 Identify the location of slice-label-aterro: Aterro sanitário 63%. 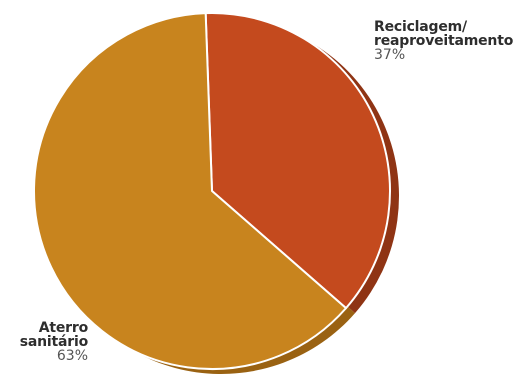
(44, 342).